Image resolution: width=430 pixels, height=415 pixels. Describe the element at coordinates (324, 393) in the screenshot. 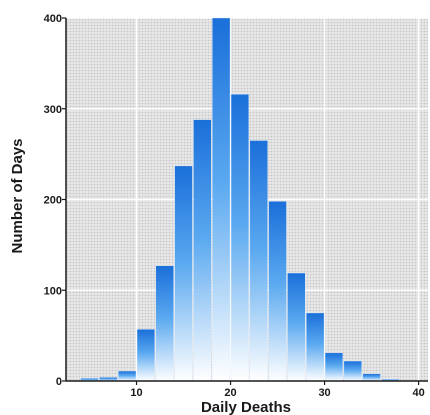

I see `x-tick-label: 30` at that location.